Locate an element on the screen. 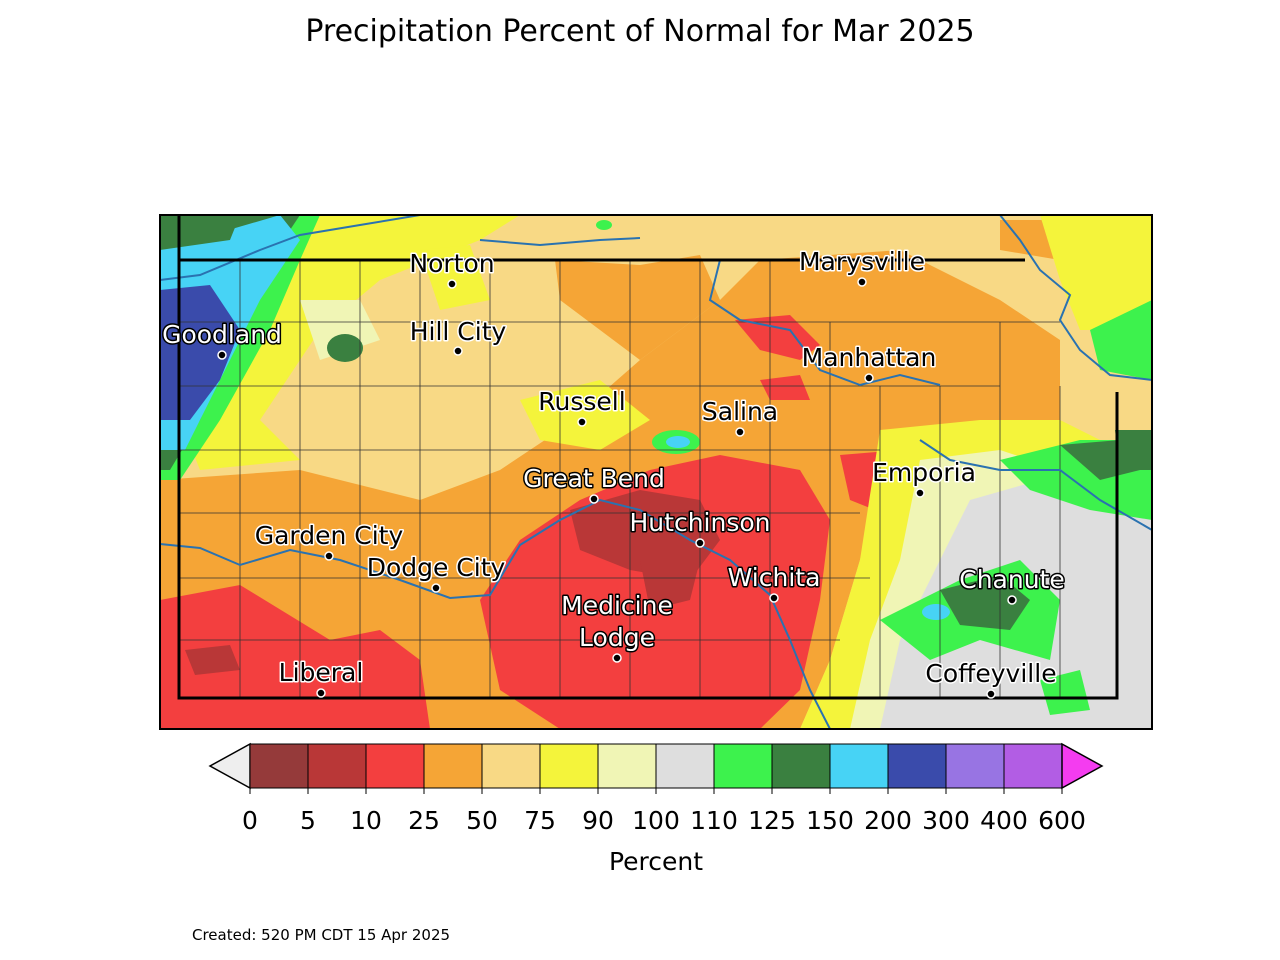  colorbar-tick-label: 0 is located at coordinates (250, 820).